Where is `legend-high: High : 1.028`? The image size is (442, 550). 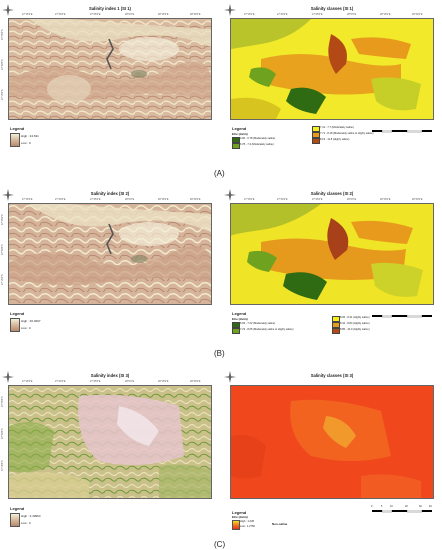 legend-high: High : 1.028 is located at coordinates (247, 521).